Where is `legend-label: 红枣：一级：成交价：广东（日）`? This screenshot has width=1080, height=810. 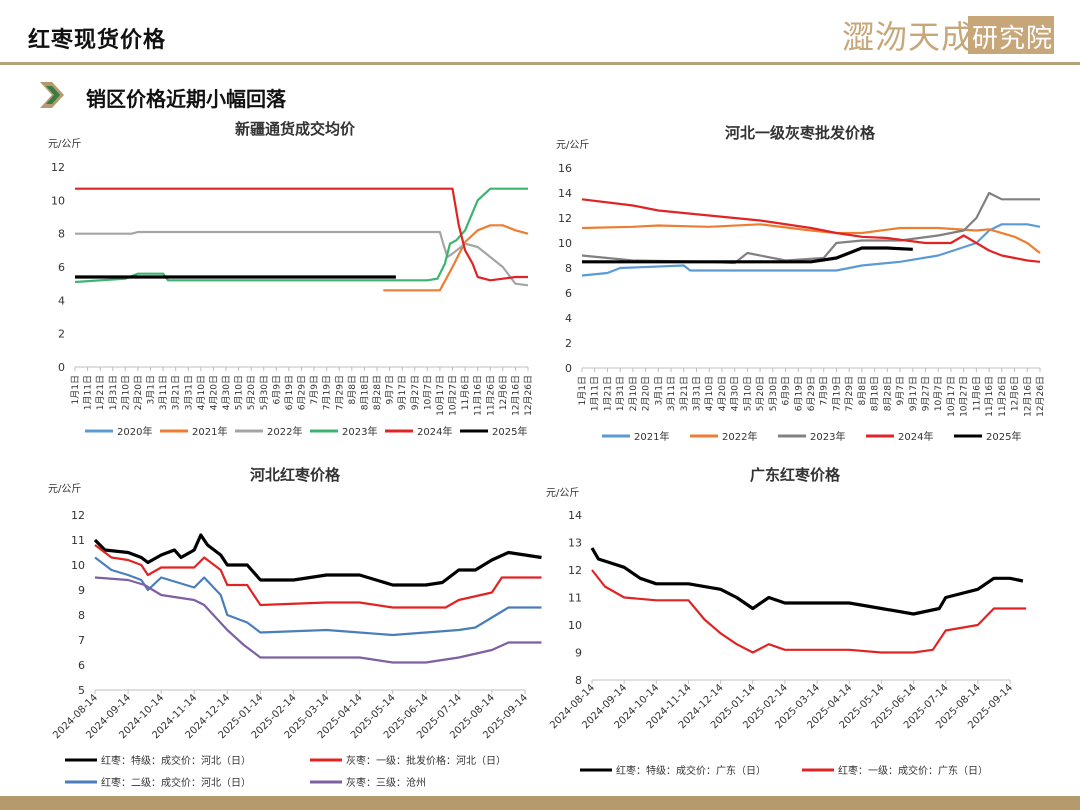 legend-label: 红枣：一级：成交价：广东（日） is located at coordinates (913, 770).